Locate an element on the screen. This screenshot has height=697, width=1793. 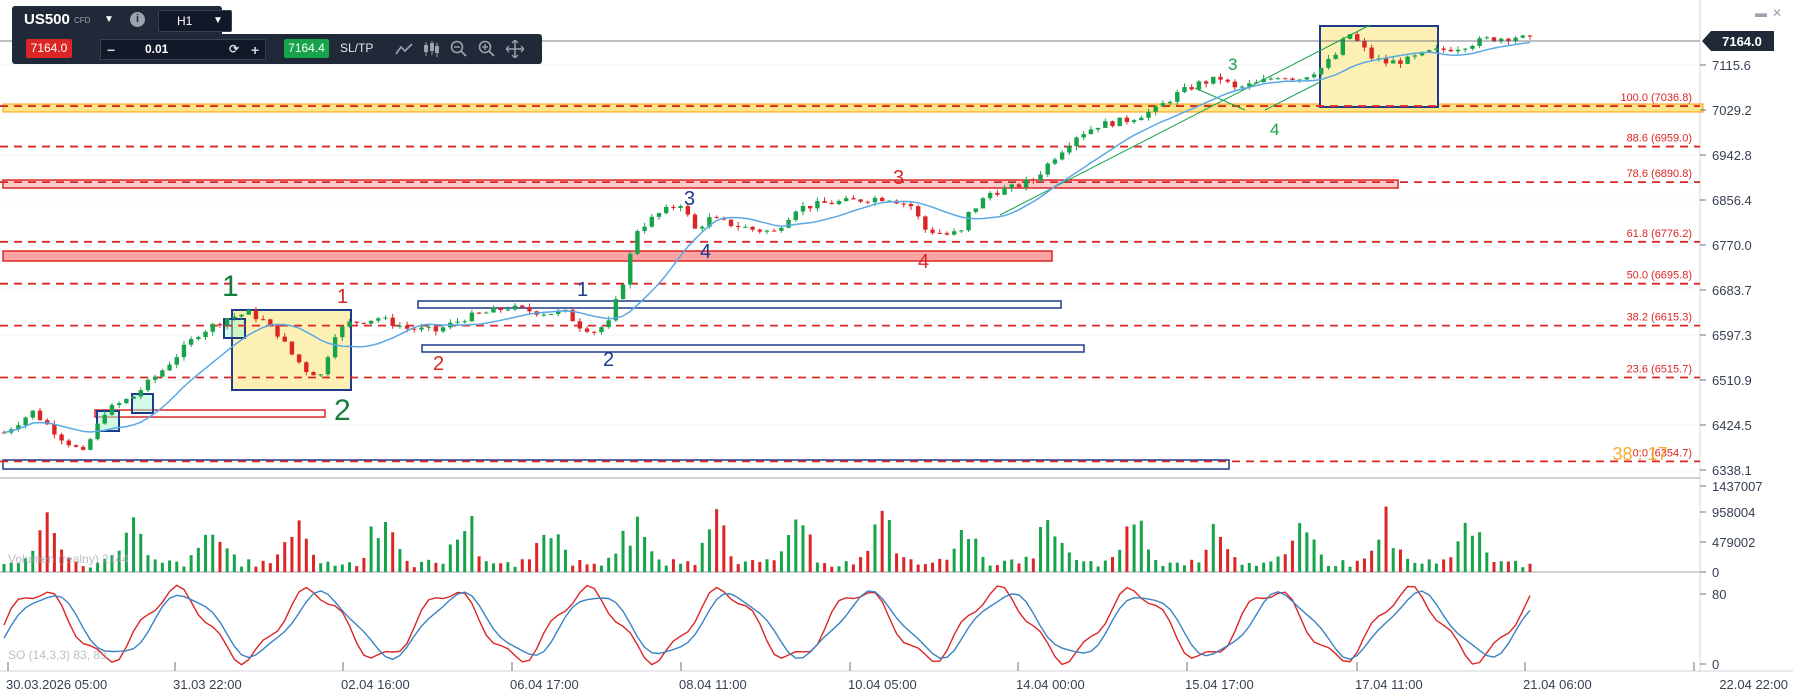
increase-quantity-button: + is located at coordinates (255, 50).